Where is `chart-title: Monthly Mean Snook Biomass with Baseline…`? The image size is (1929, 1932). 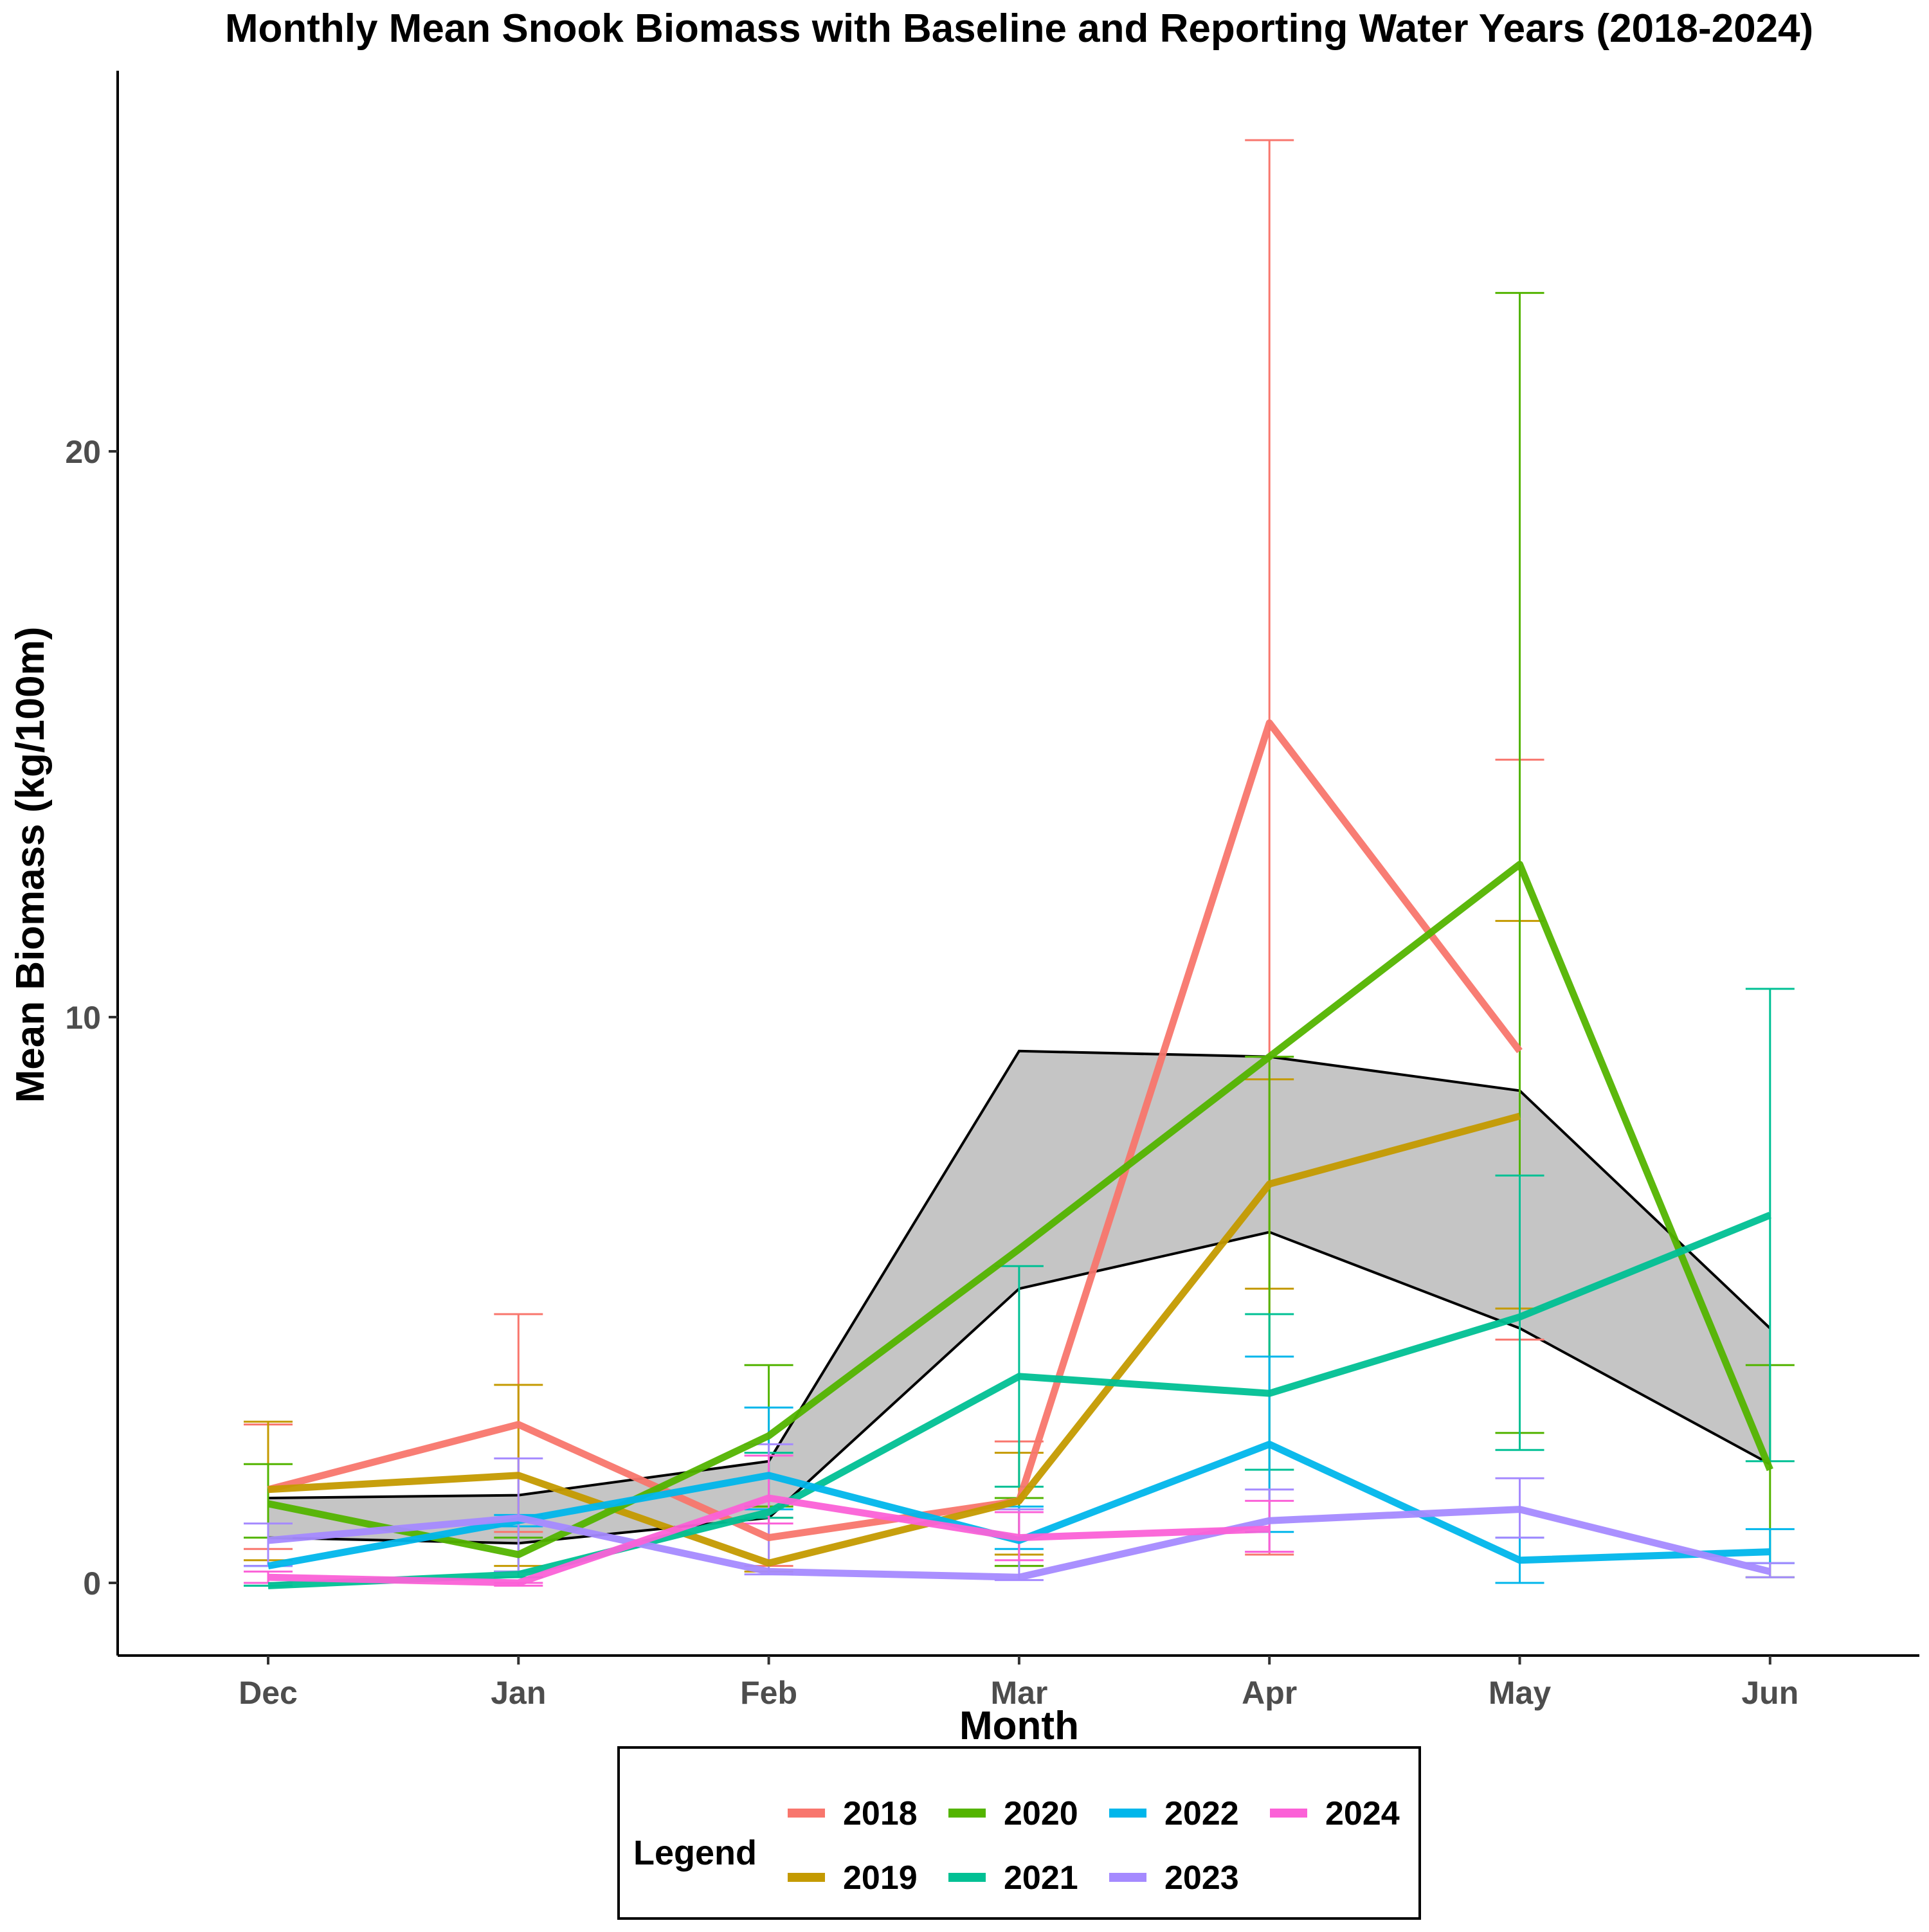
chart-title: Monthly Mean Snook Biomass with Baseline… is located at coordinates (1019, 28).